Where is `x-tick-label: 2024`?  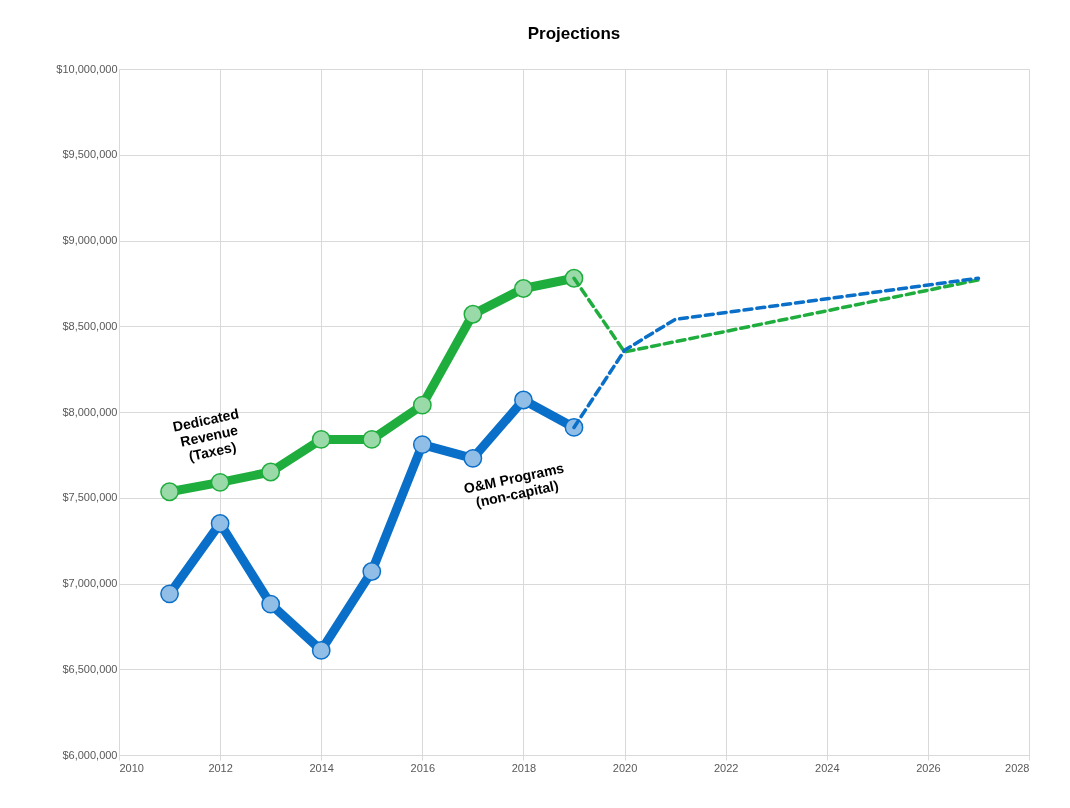
x-tick-label: 2024 is located at coordinates (827, 767).